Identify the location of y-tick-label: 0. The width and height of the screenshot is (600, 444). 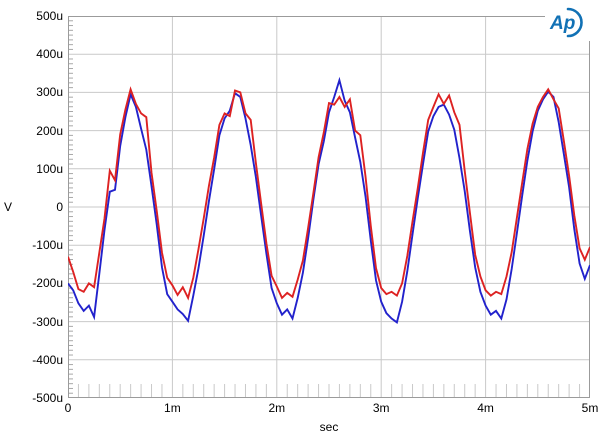
(59, 207).